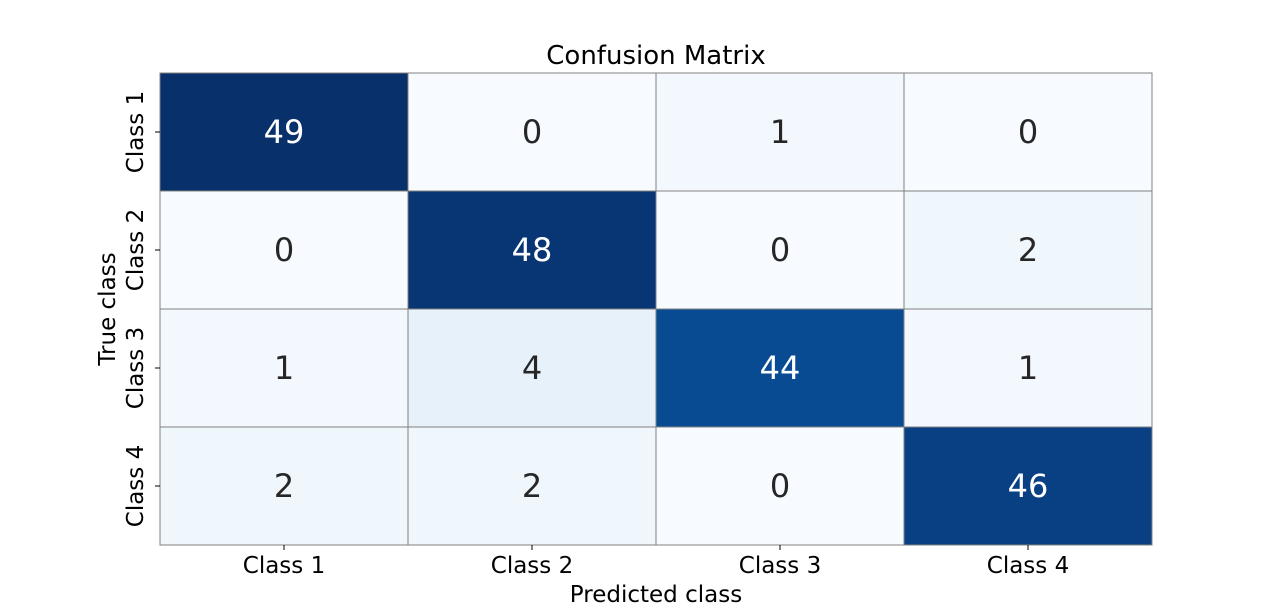 This screenshot has width=1280, height=612. What do you see at coordinates (136, 486) in the screenshot?
I see `y-tick-label: Class 4` at bounding box center [136, 486].